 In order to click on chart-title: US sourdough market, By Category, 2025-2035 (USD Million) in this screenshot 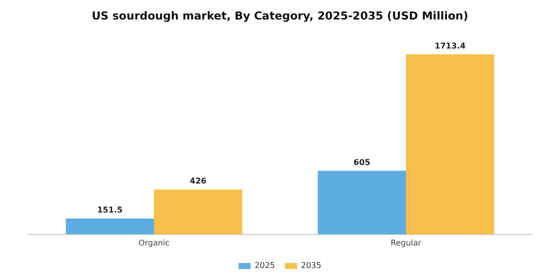, I will do `click(280, 15)`.